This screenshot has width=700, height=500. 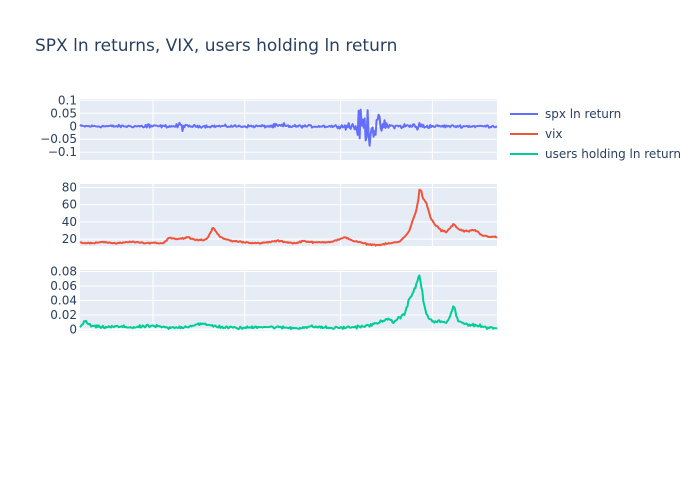 What do you see at coordinates (69, 222) in the screenshot?
I see `y-tick-label: 40` at bounding box center [69, 222].